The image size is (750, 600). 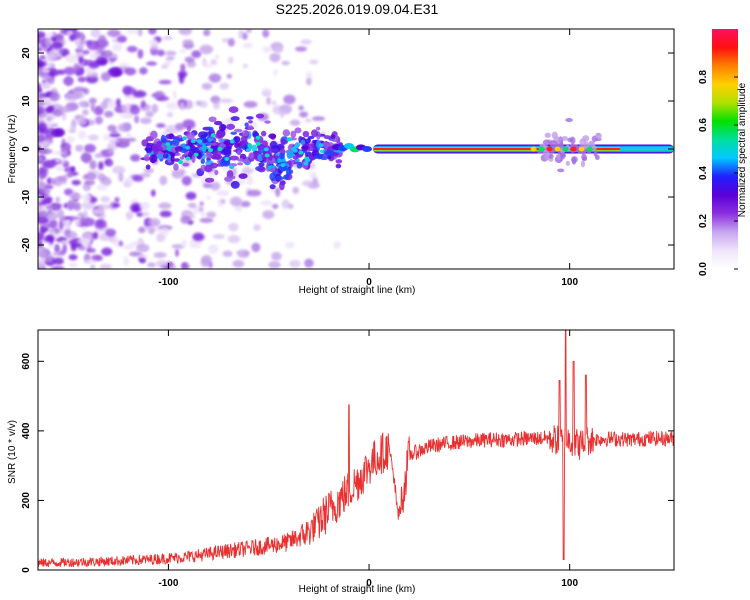 I want to click on colorbar-tick-label: 0.6, so click(x=703, y=125).